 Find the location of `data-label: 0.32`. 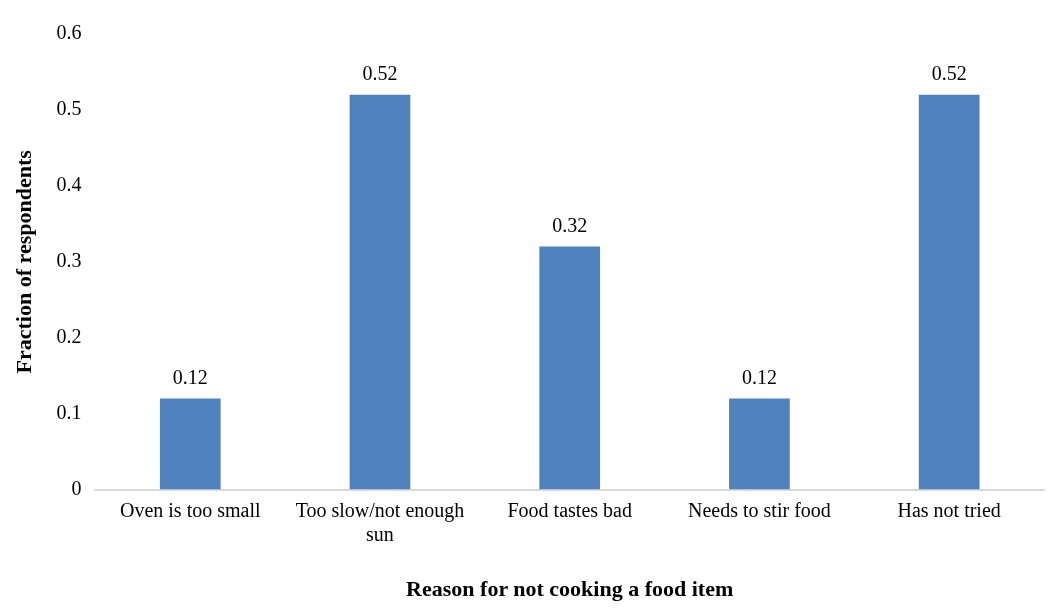

data-label: 0.32 is located at coordinates (570, 224).